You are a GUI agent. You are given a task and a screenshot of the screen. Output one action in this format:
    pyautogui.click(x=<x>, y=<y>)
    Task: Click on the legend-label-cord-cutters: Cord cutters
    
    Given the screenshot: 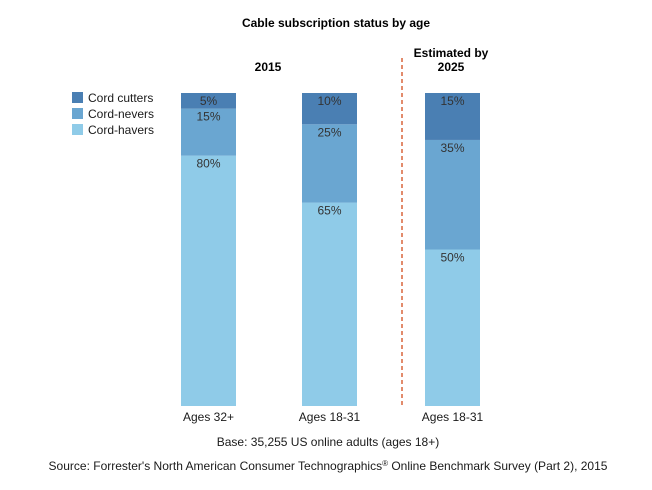 What is the action you would take?
    pyautogui.click(x=120, y=98)
    